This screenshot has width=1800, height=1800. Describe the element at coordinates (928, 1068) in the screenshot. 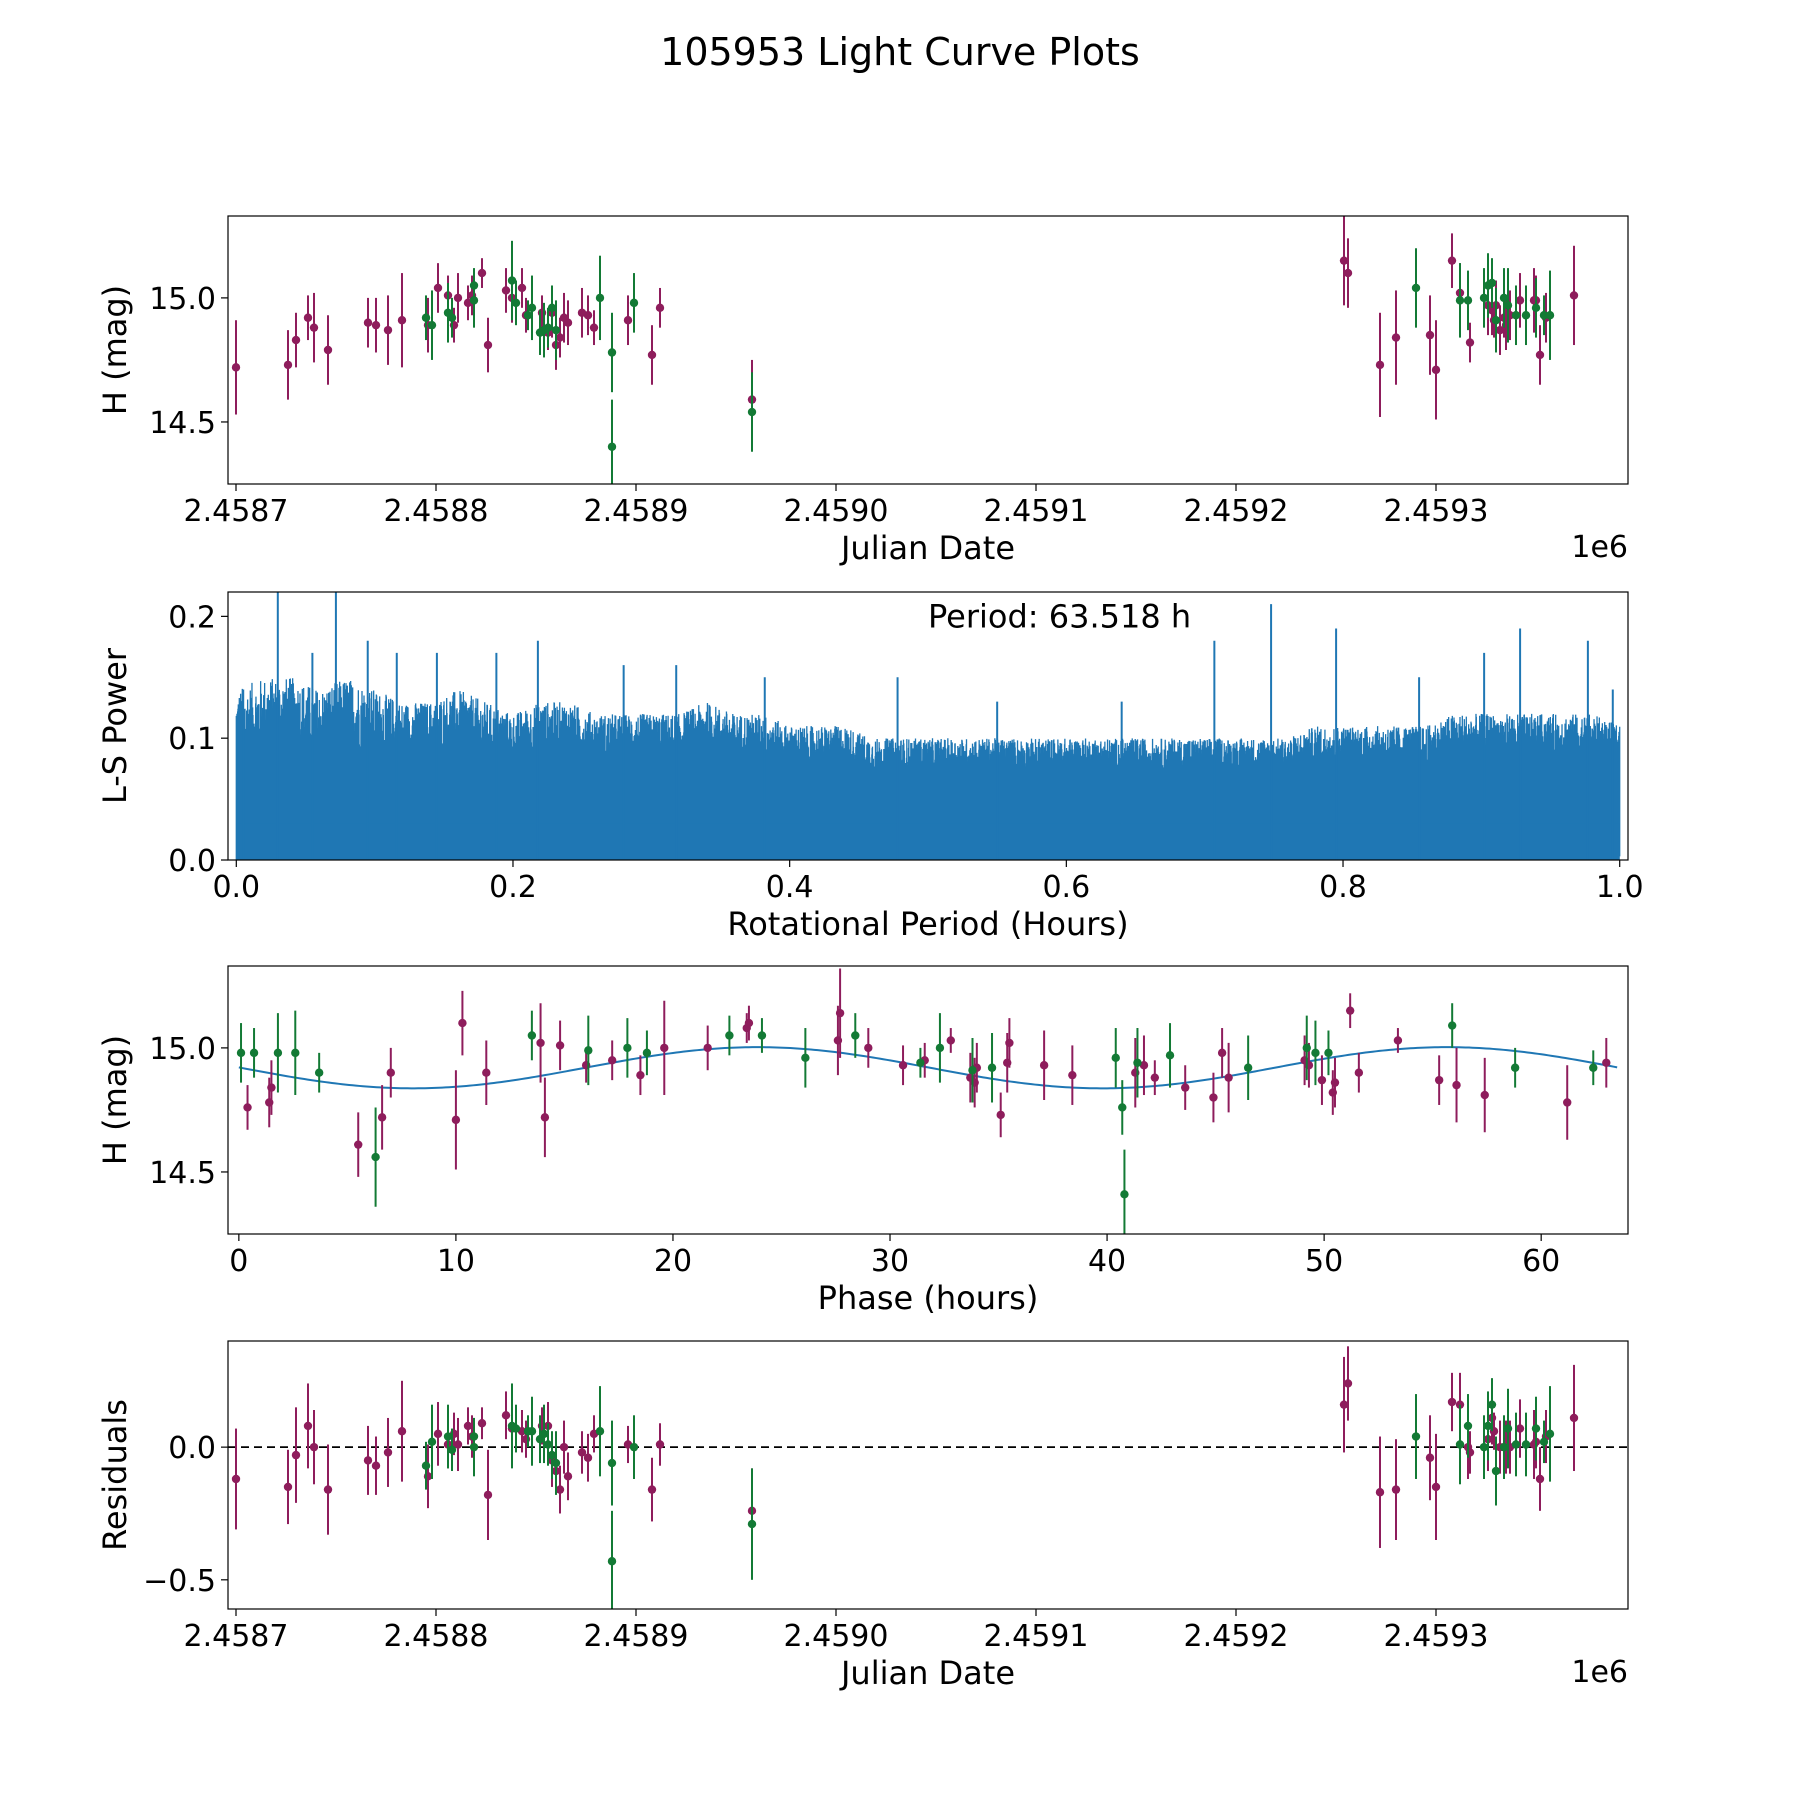

I see `fit-curve` at that location.